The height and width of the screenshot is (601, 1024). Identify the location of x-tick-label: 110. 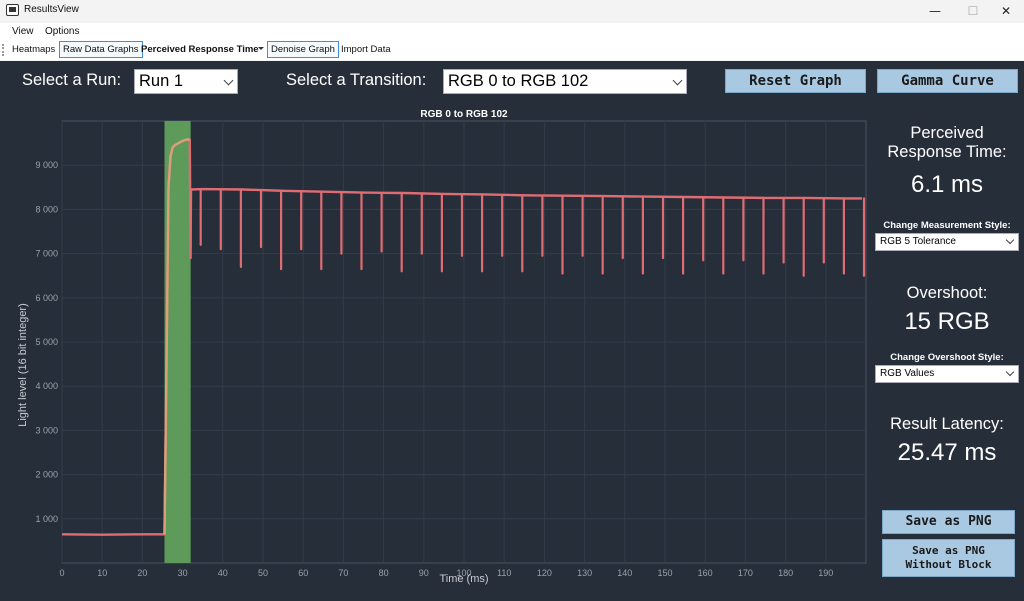
(504, 573).